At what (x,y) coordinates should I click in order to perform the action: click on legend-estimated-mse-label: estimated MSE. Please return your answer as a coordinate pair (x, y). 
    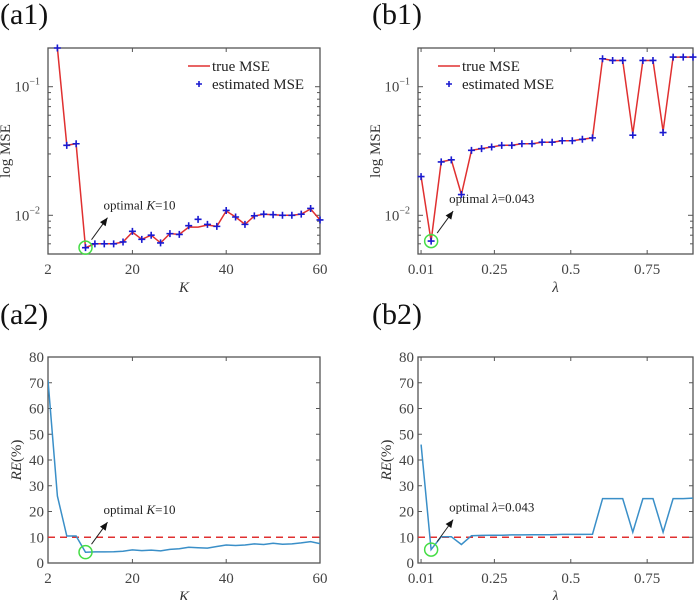
    Looking at the image, I should click on (258, 85).